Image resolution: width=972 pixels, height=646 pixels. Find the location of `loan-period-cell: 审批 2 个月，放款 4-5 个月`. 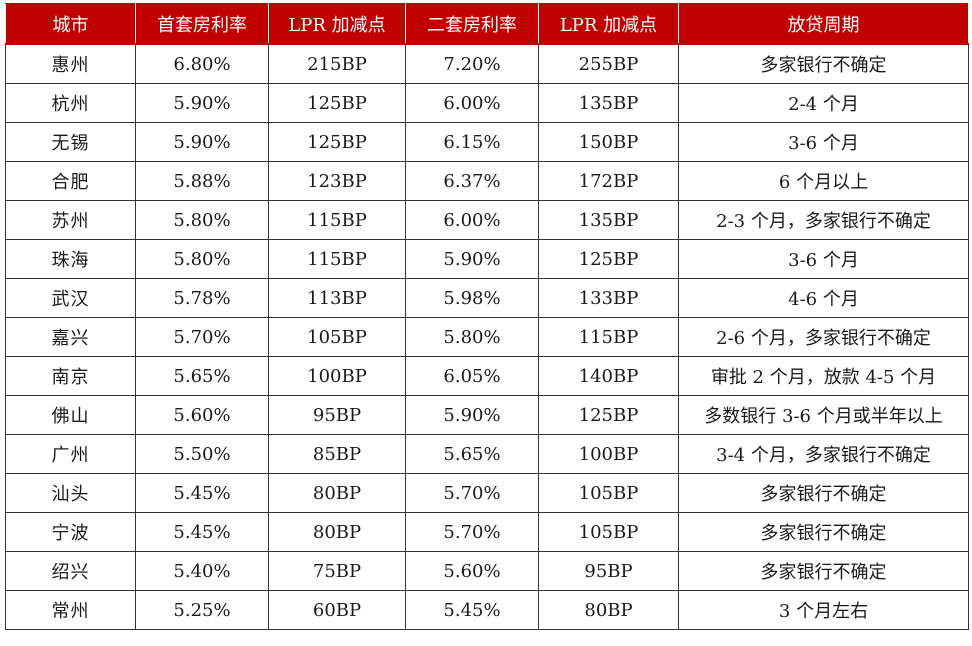

loan-period-cell: 审批 2 个月，放款 4-5 个月 is located at coordinates (823, 376).